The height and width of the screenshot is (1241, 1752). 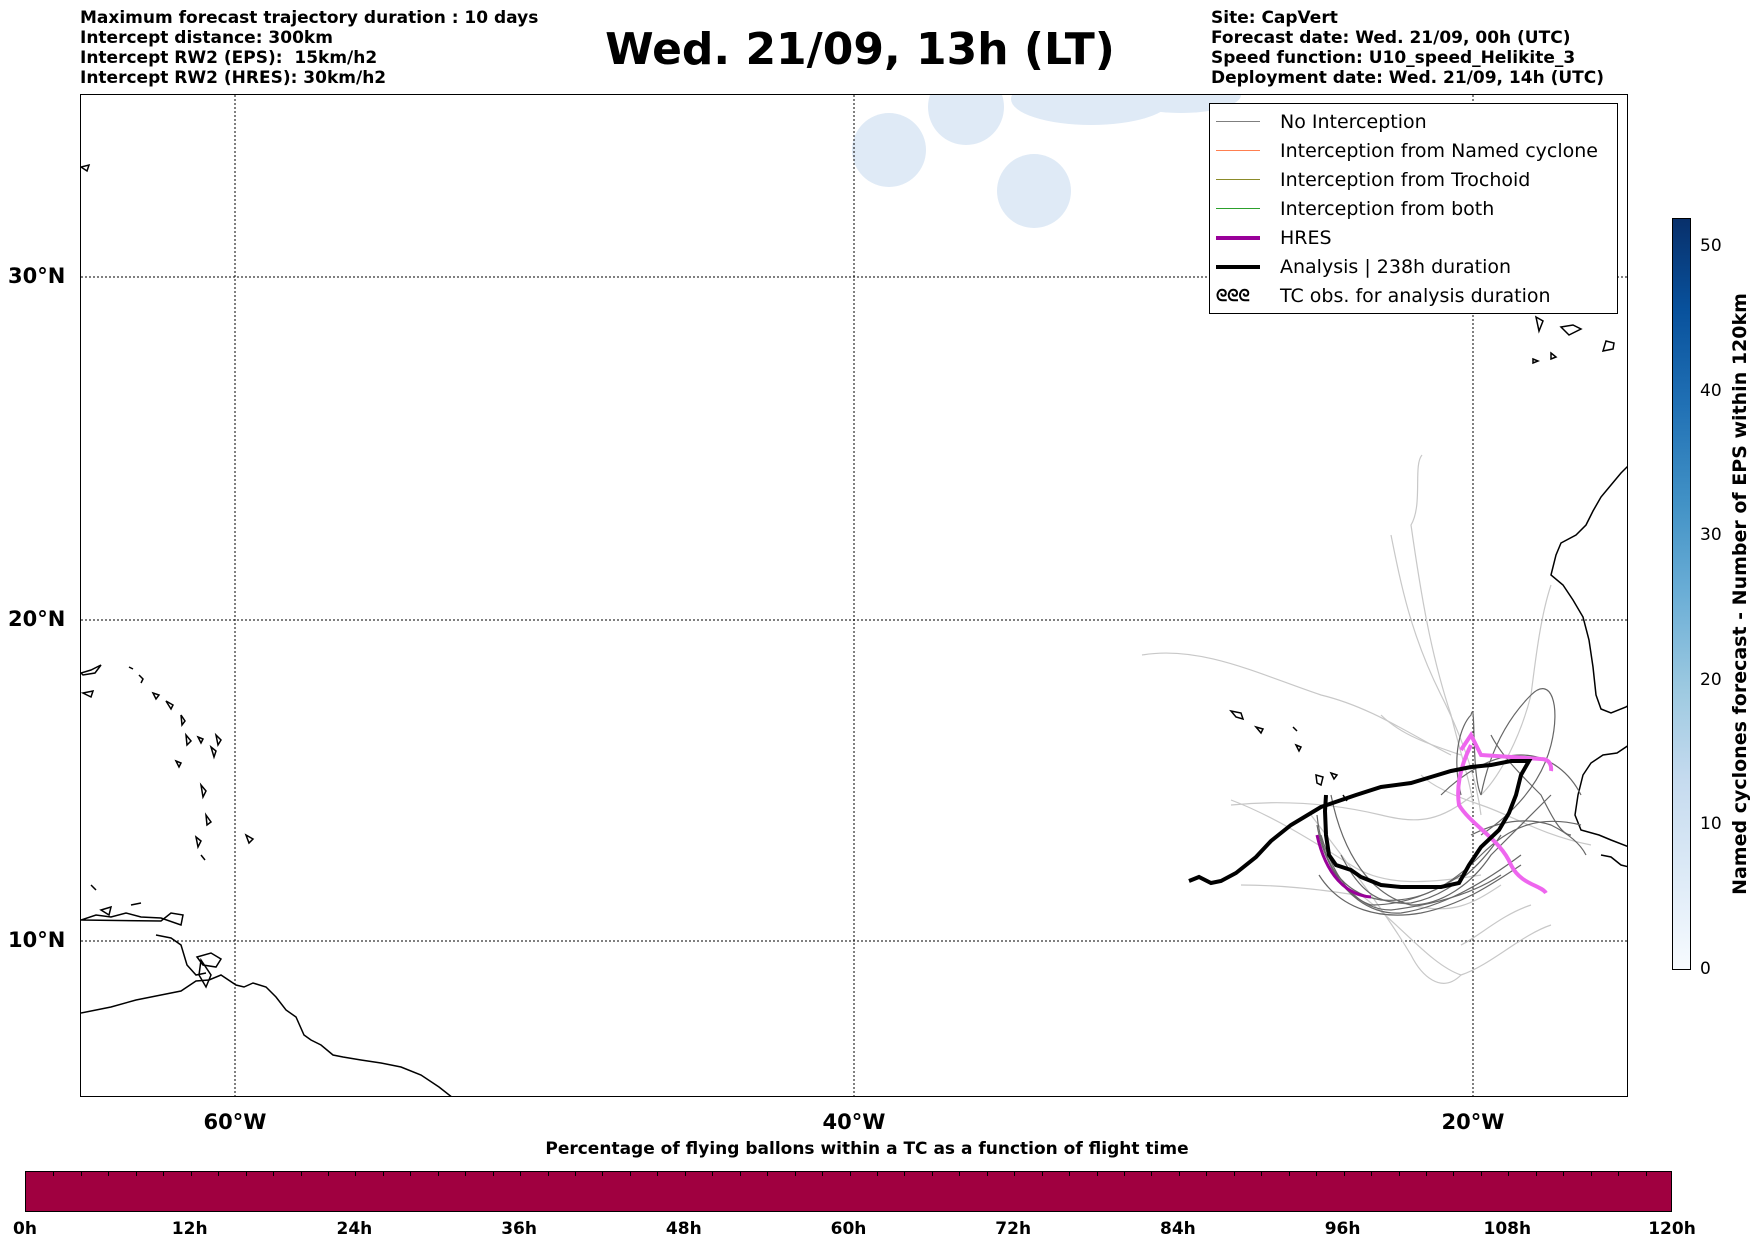 I want to click on header-right-line: Deployment date: Wed. 21/09, 14h (UTC), so click(x=1408, y=78).